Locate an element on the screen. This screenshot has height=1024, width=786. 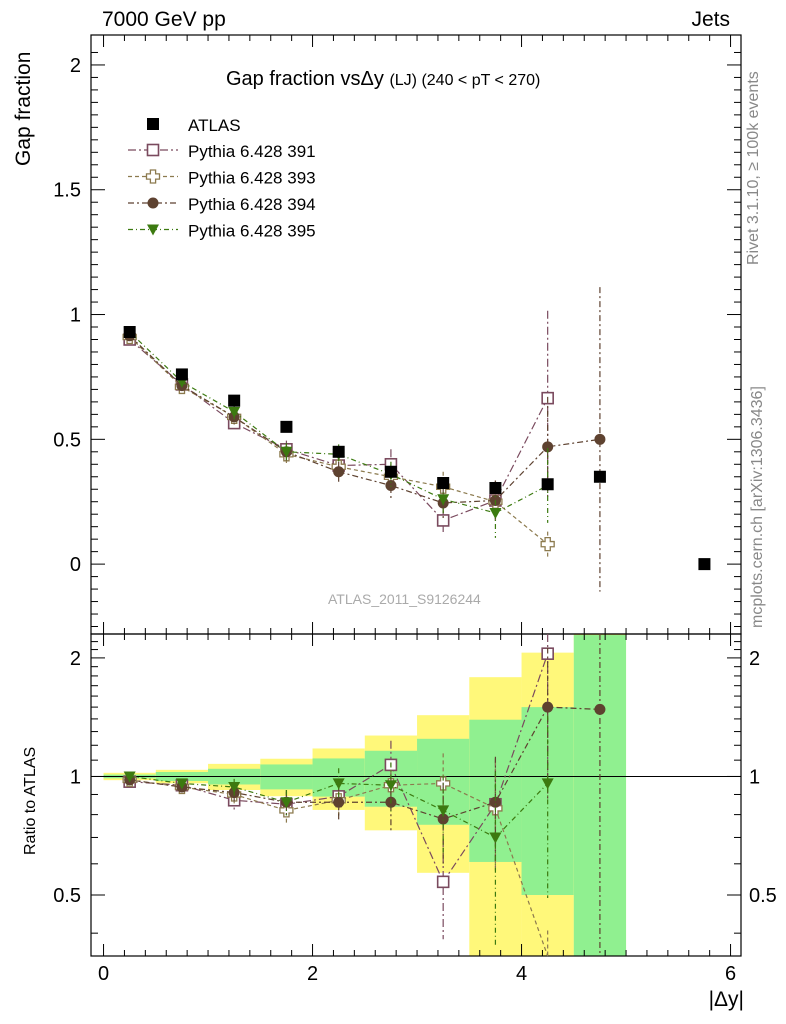
chart-title: Gap fraction vsΔy (LJ) (240 < pT < 270) is located at coordinates (383, 79).